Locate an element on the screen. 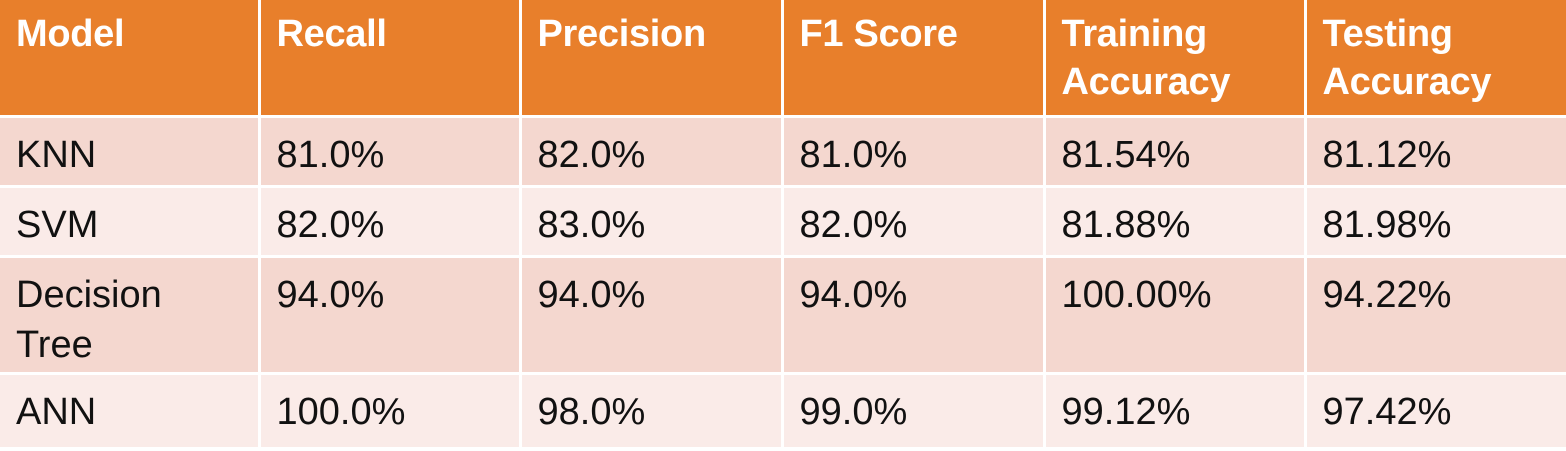  header-training-accuracy: Training Accuracy is located at coordinates (1175, 59).